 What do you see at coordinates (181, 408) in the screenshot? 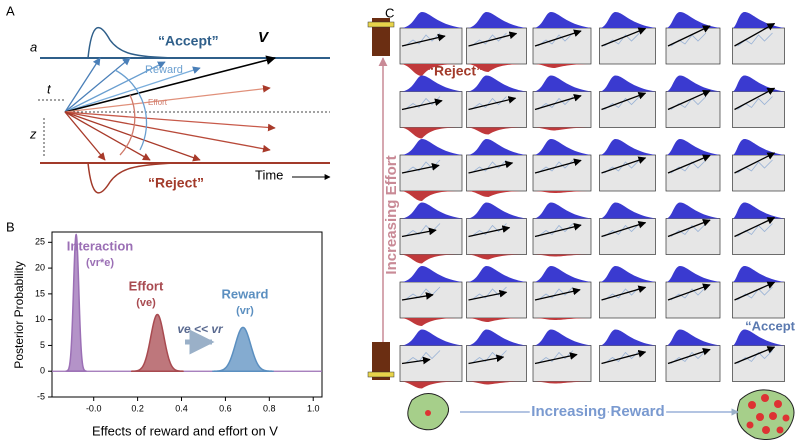
I see `x-tick-label: 0.4` at bounding box center [181, 408].